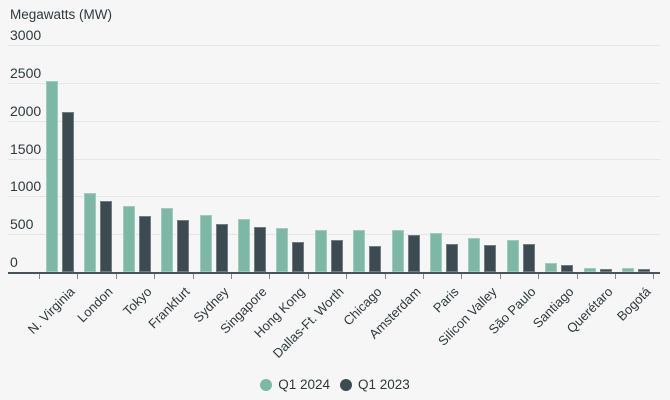  What do you see at coordinates (474, 255) in the screenshot?
I see `bar-q1-2024-silicon-valley` at bounding box center [474, 255].